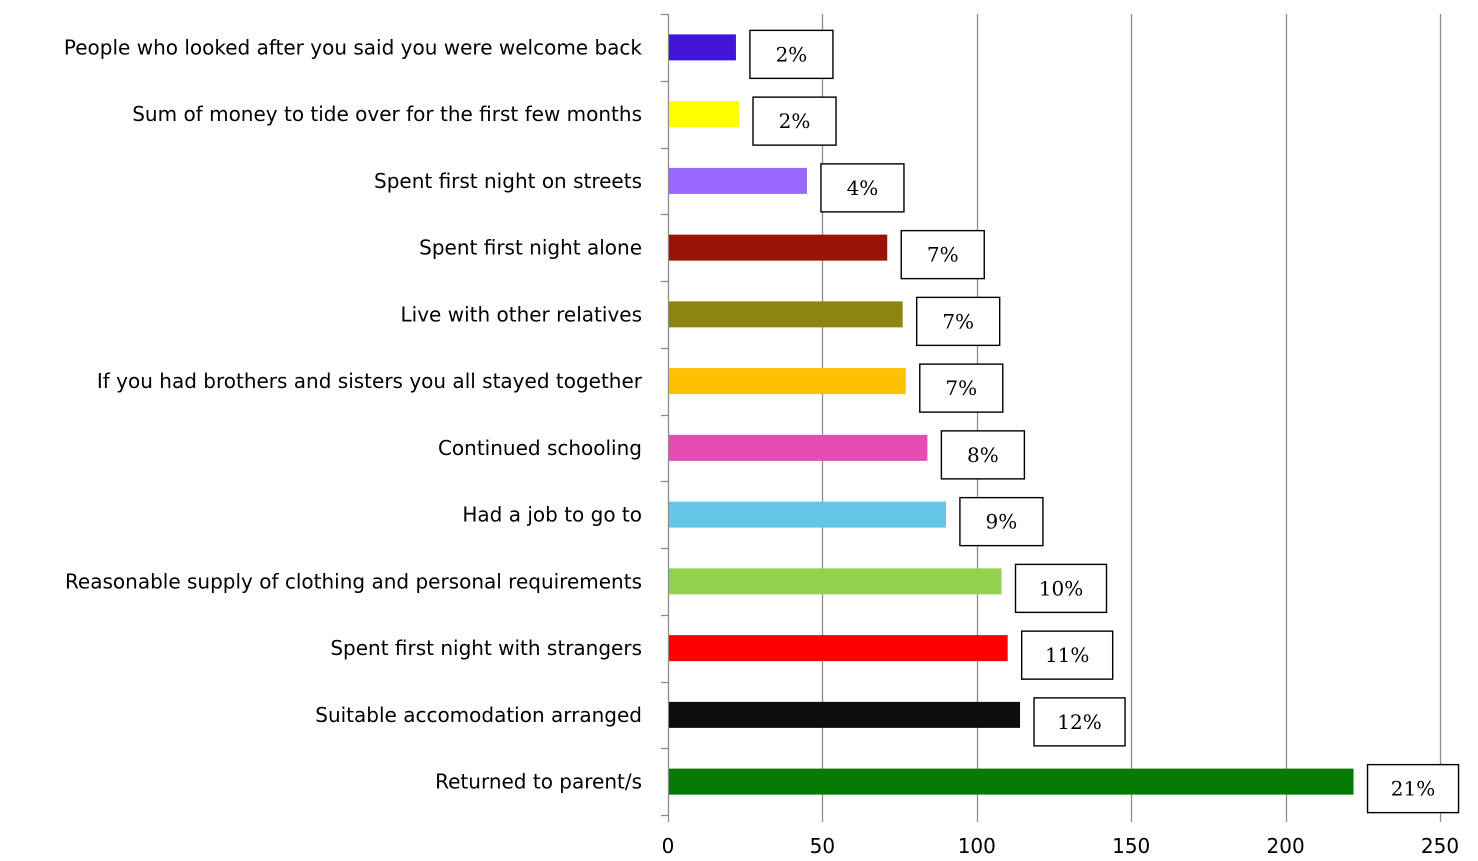  I want to click on category-label-5: Live with other relatives, so click(521, 314).